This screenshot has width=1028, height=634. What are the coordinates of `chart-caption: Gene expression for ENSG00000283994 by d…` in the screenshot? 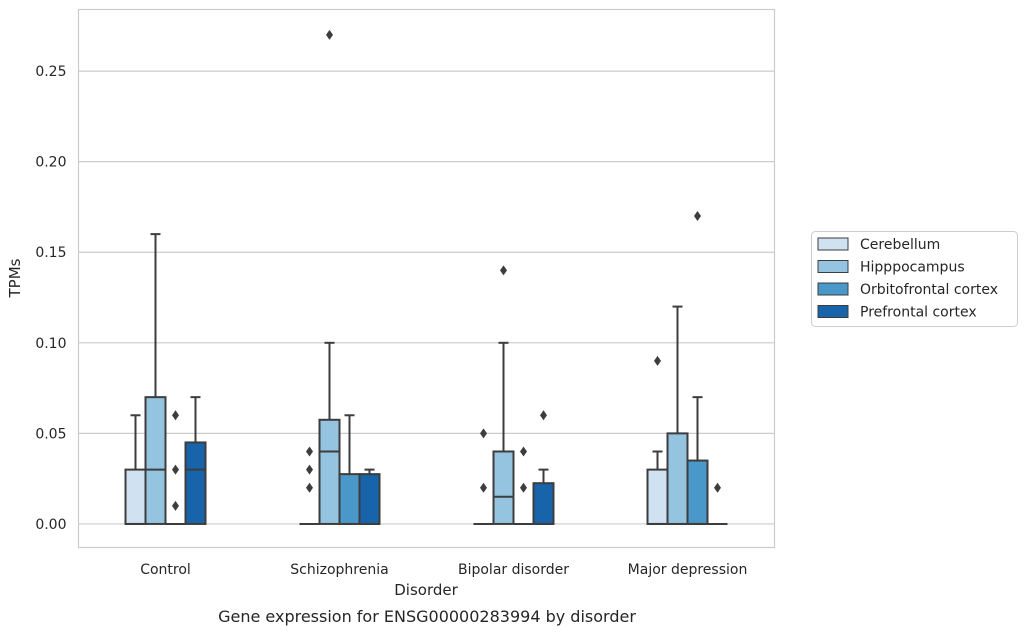 It's located at (427, 616).